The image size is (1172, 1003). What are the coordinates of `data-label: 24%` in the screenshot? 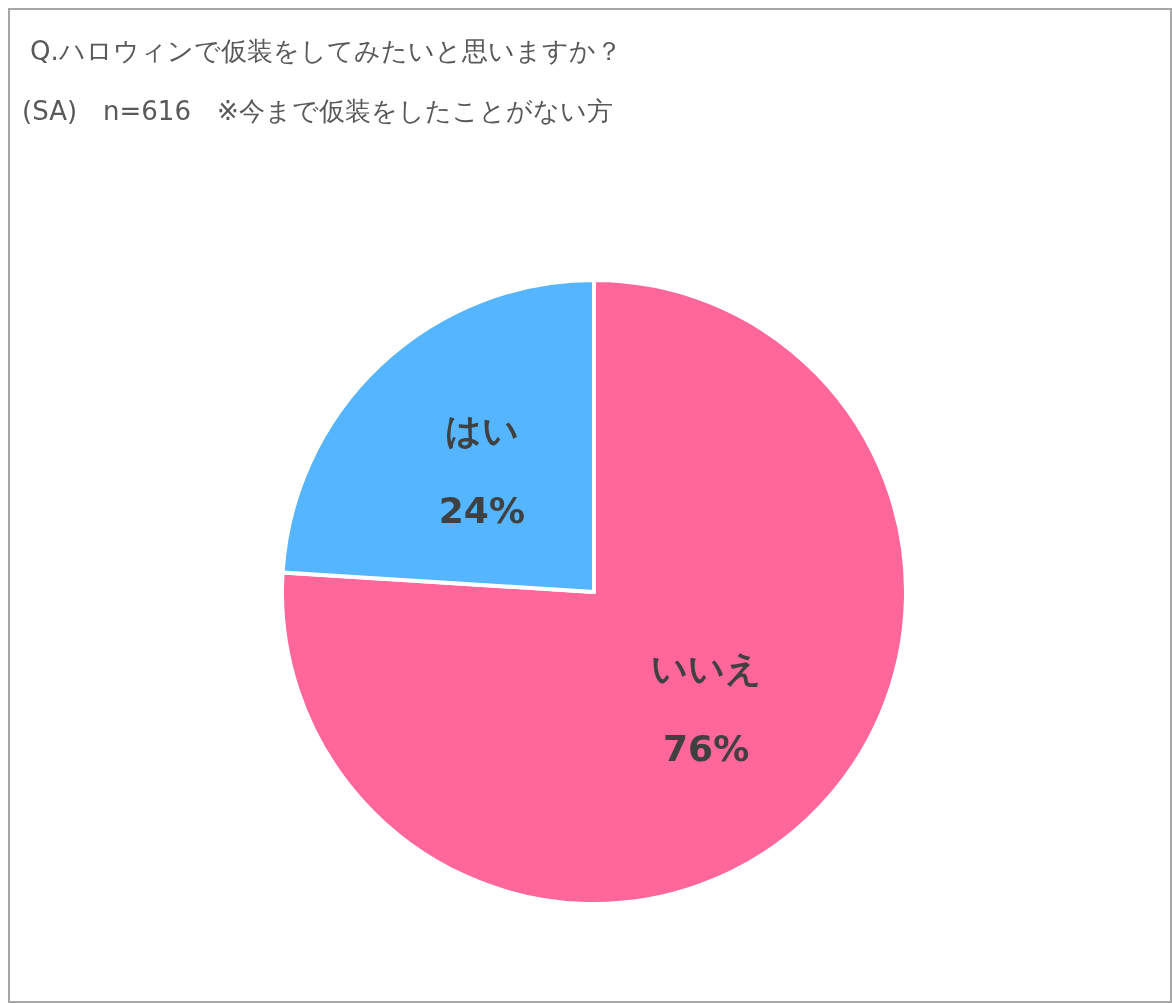 It's located at (481, 510).